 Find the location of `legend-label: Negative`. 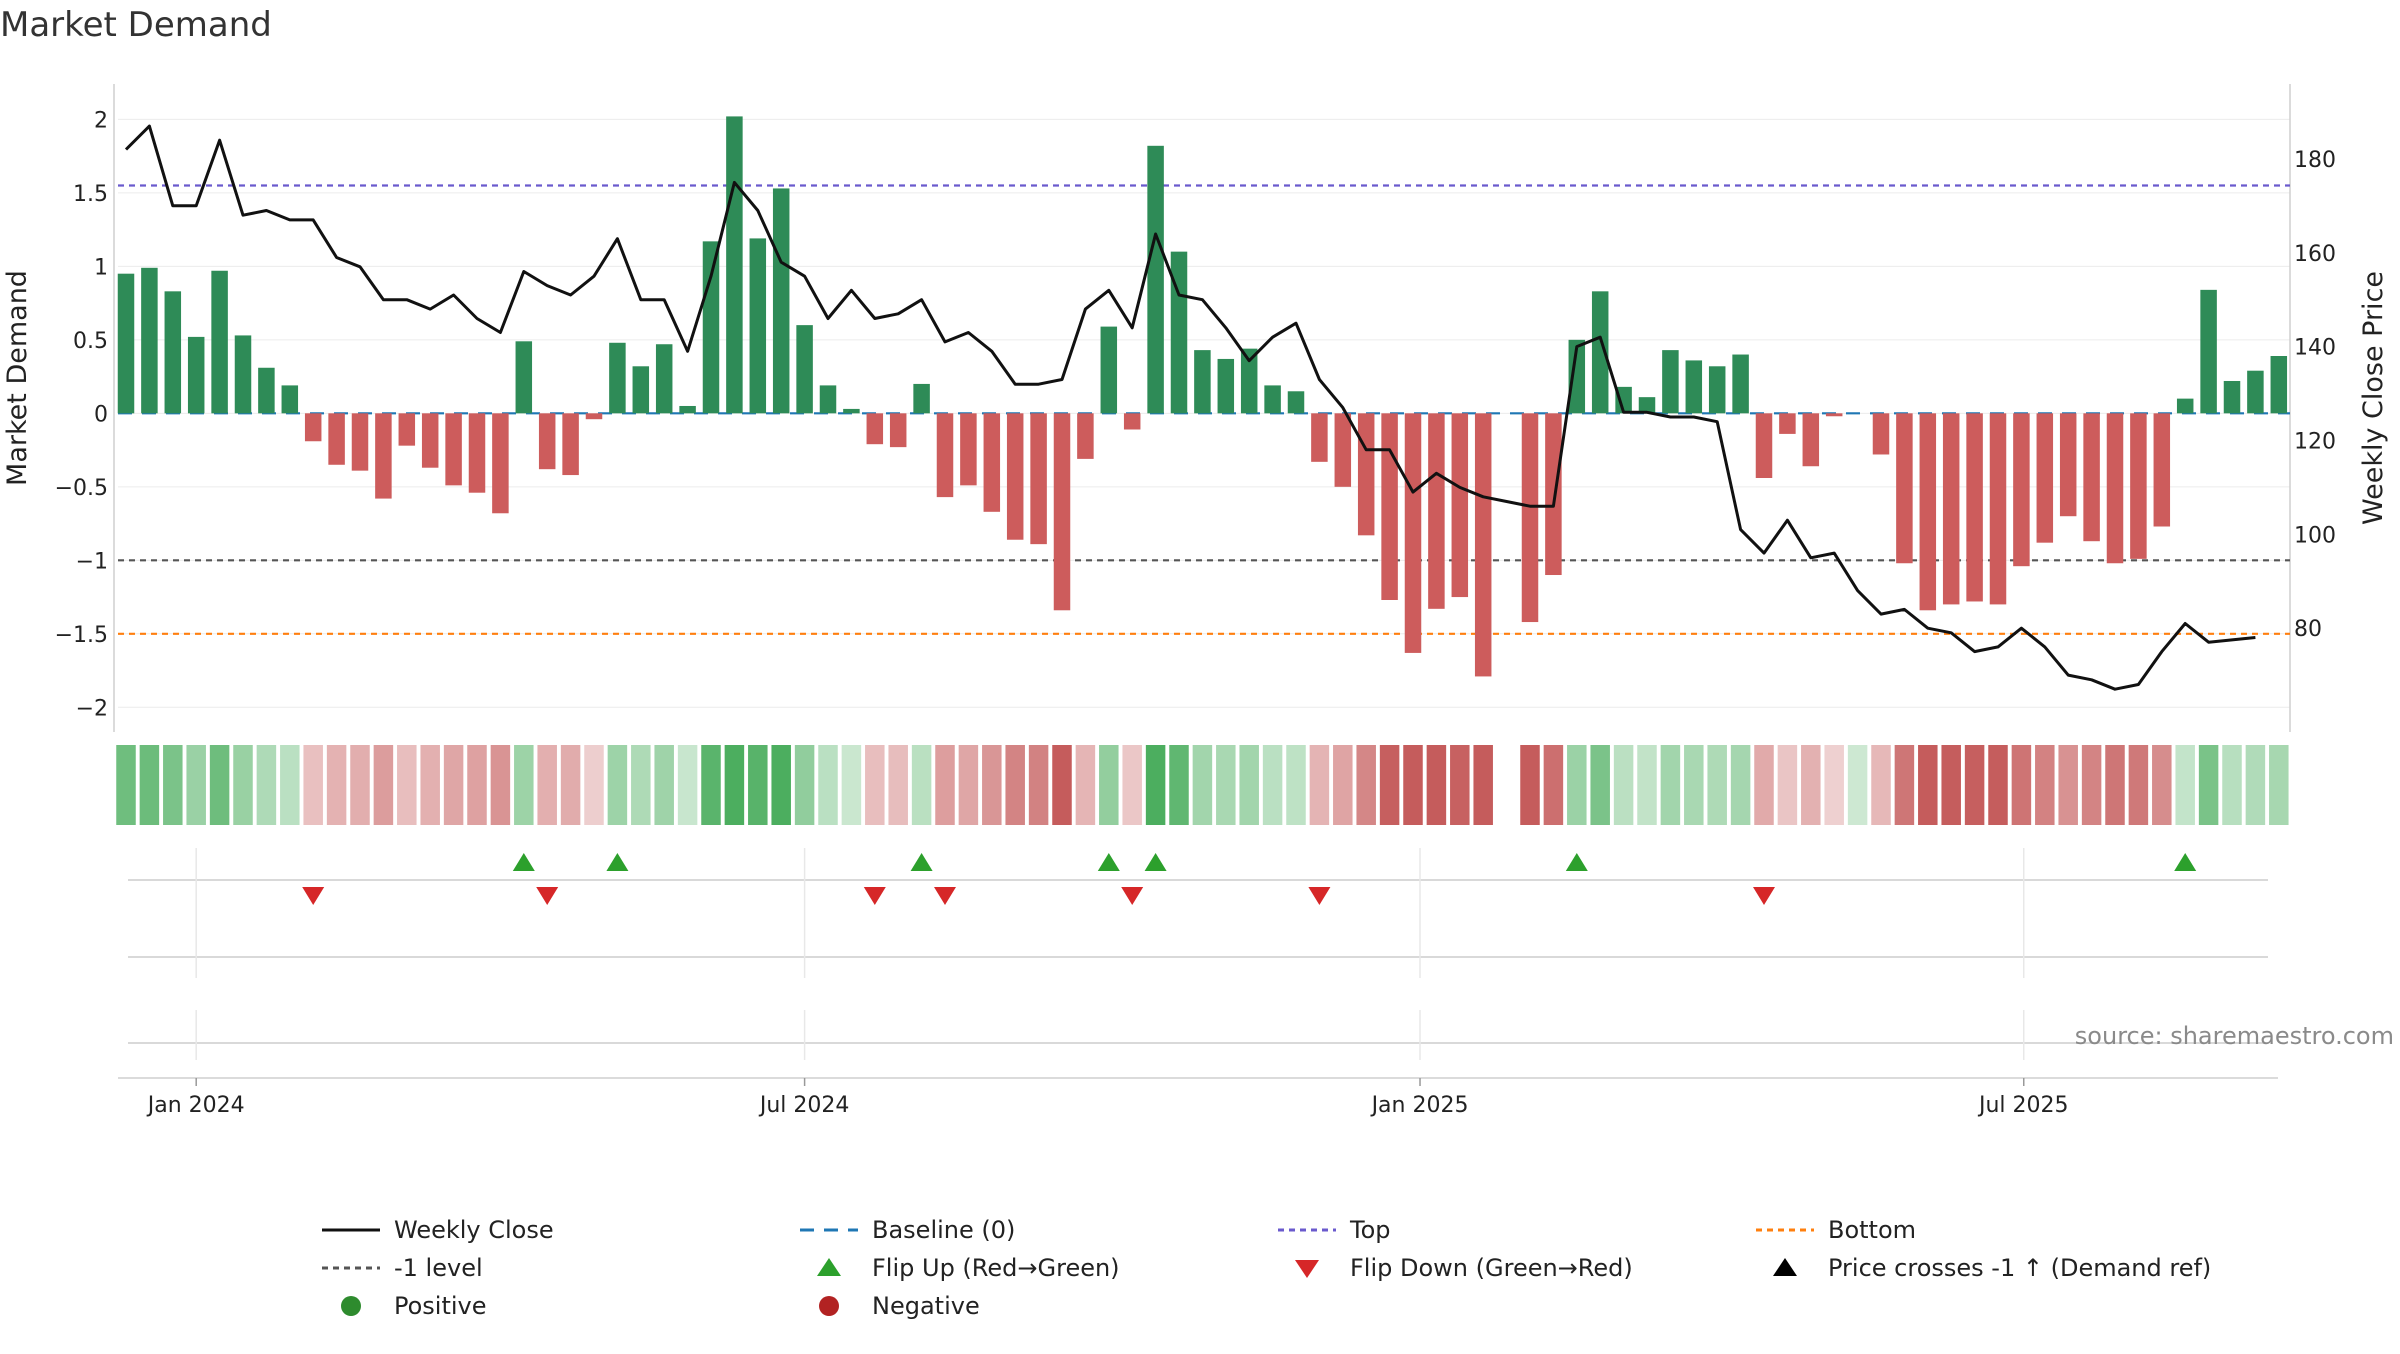

legend-label: Negative is located at coordinates (926, 1306).